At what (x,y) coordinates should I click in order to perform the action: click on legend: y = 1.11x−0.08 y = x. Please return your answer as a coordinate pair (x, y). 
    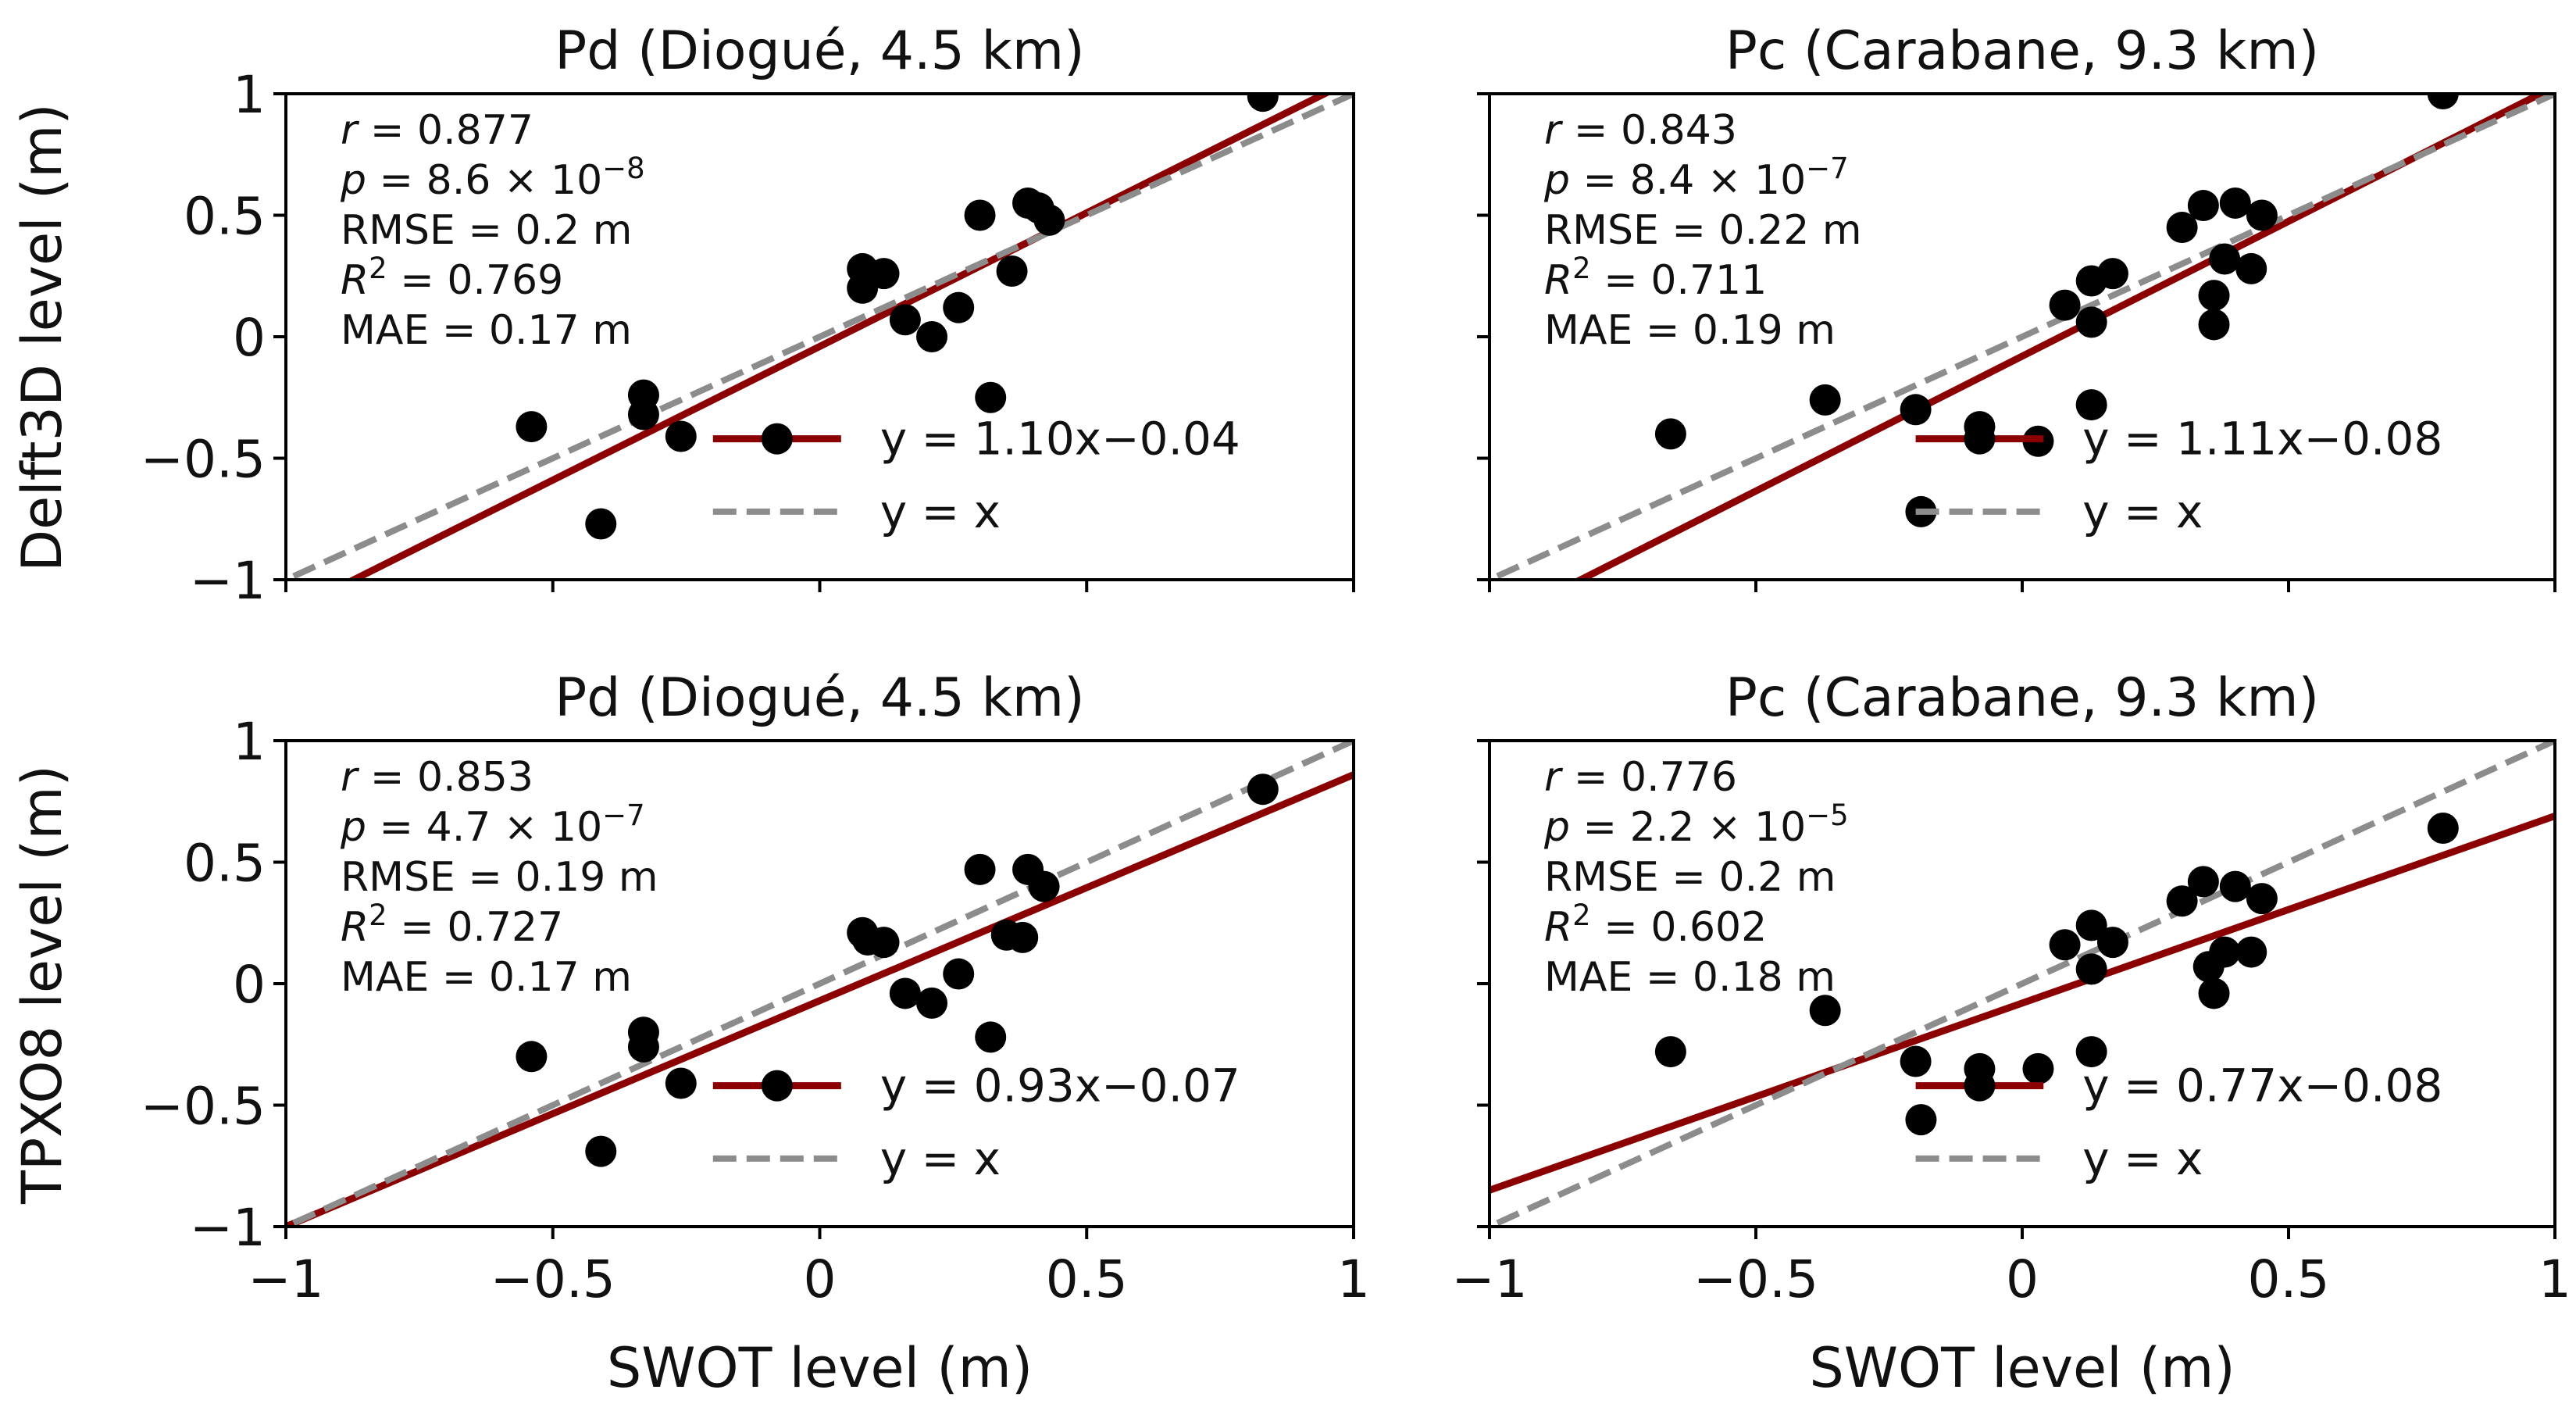
    Looking at the image, I should click on (2178, 475).